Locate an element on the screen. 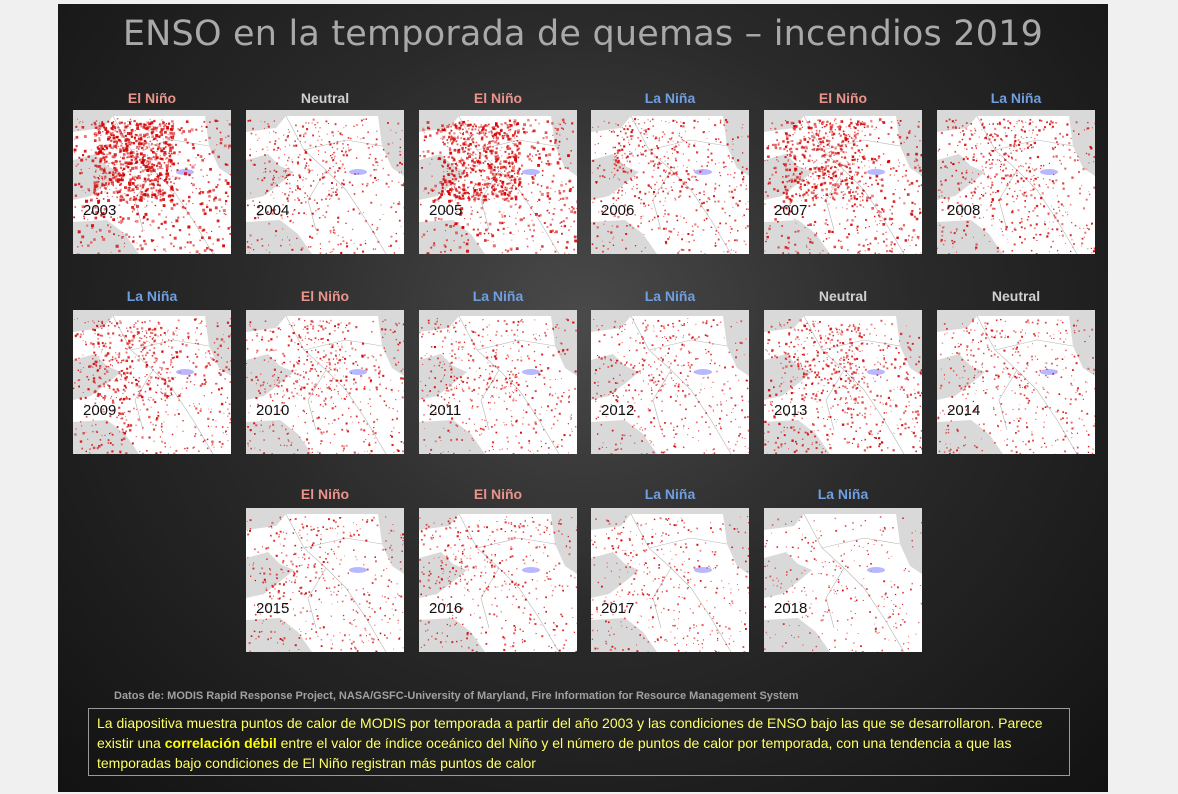 This screenshot has height=794, width=1178. fire-map-2009: 2009 is located at coordinates (152, 382).